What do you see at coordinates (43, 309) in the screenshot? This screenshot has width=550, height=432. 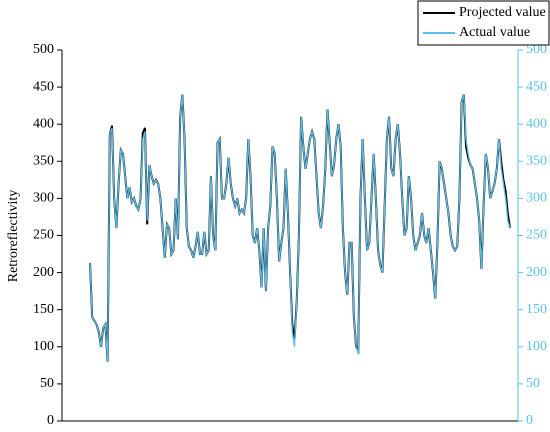 I see `y-tick-label: 150` at bounding box center [43, 309].